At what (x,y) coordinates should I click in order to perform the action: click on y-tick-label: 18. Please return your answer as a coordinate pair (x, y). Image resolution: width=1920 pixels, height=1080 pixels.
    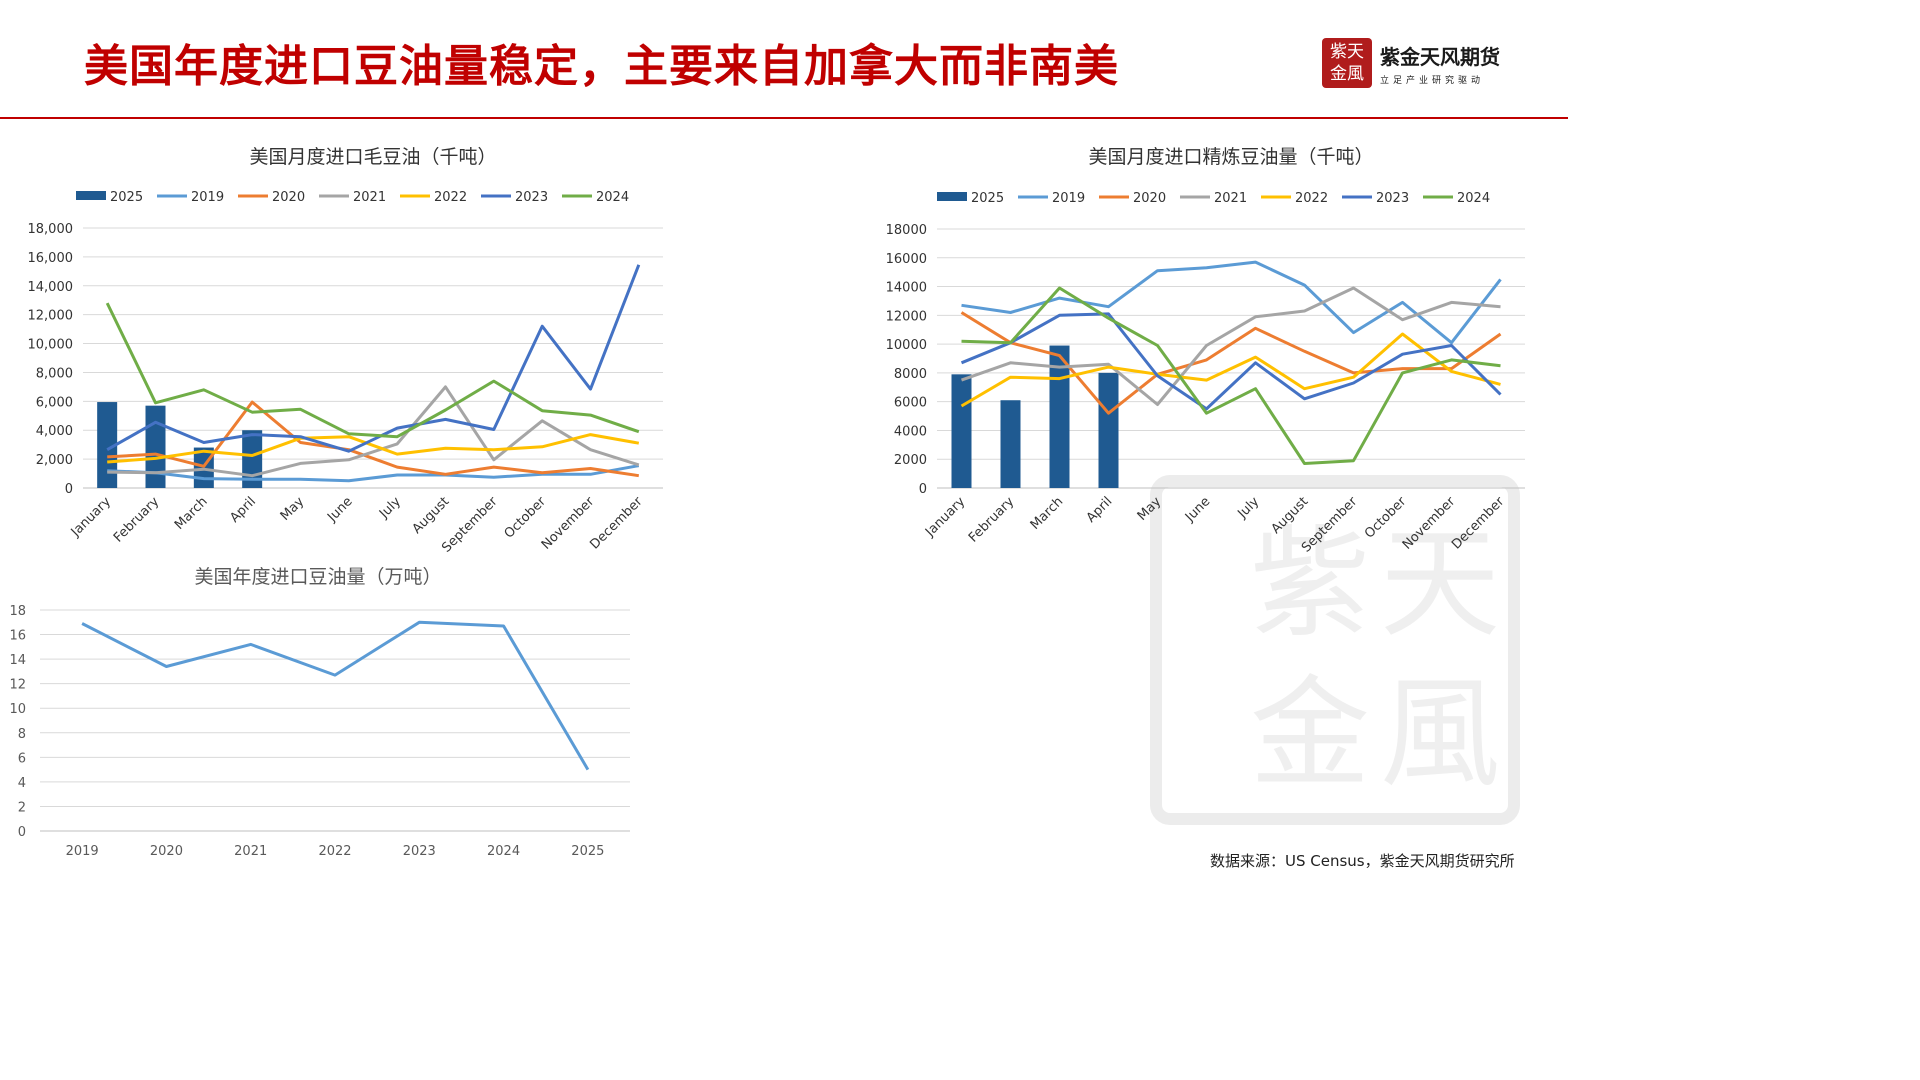
    Looking at the image, I should click on (17, 611).